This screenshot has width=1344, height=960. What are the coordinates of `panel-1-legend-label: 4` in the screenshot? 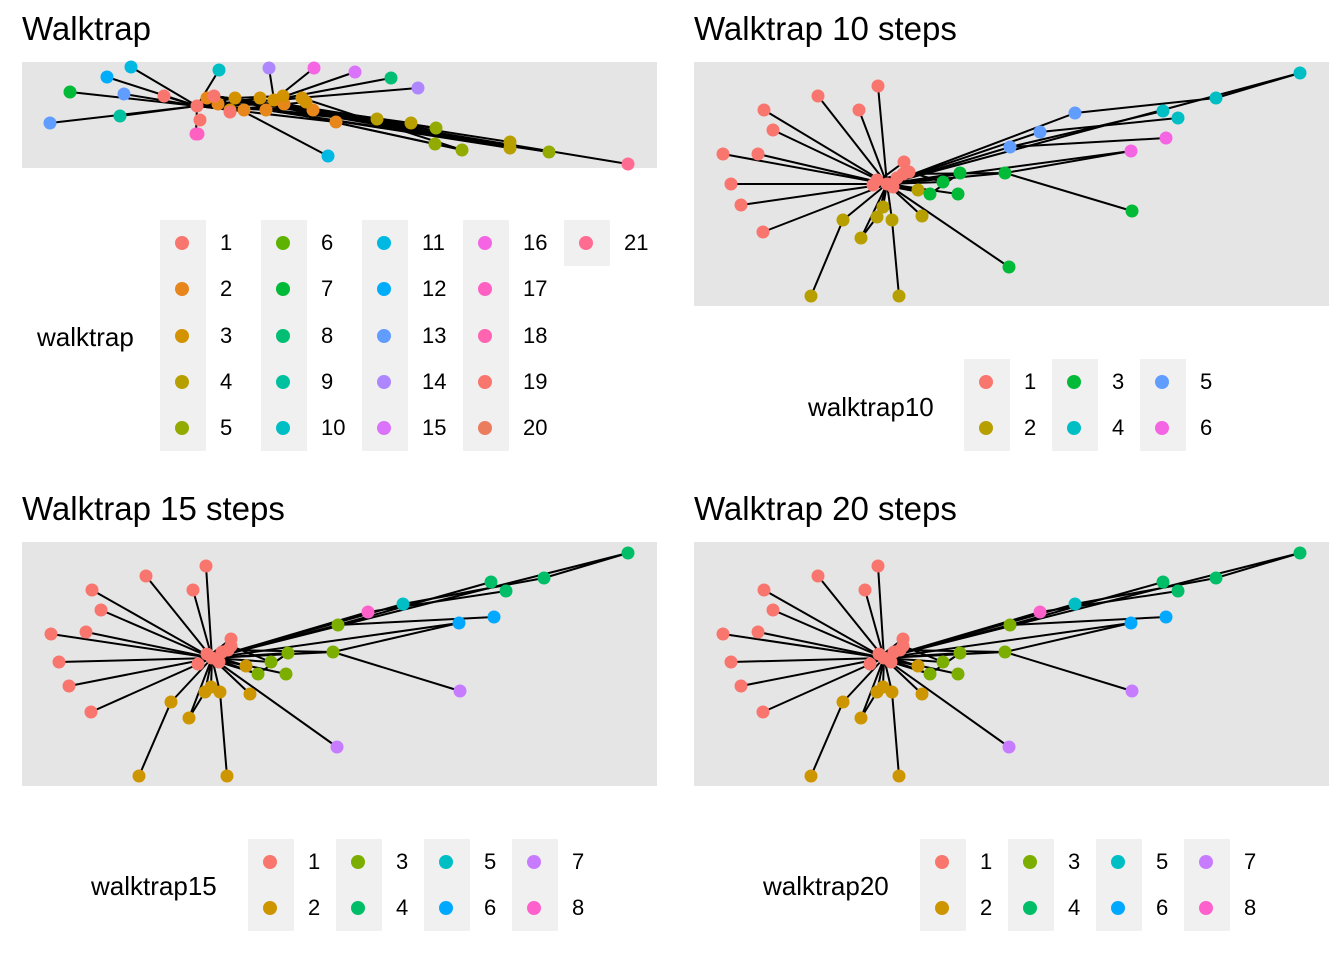 It's located at (226, 381).